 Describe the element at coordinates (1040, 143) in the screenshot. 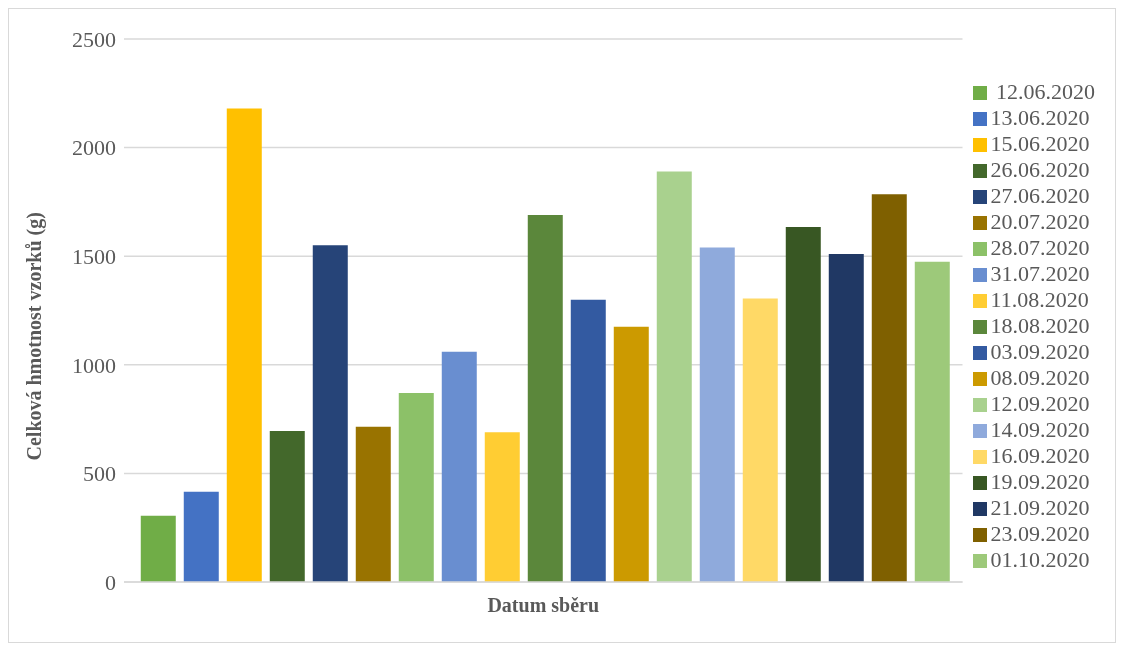

I see `legend-label: 15.06.2020` at that location.